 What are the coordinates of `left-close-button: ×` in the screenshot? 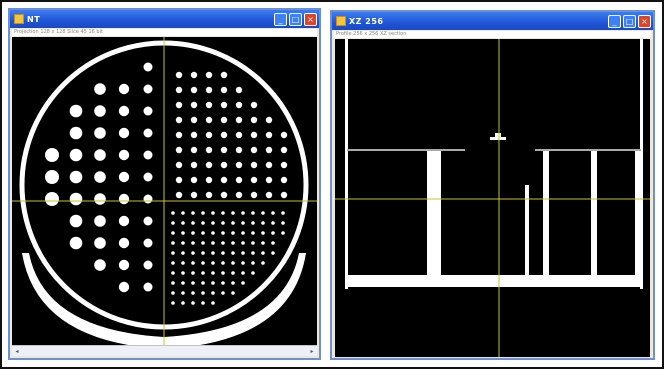 It's located at (310, 19).